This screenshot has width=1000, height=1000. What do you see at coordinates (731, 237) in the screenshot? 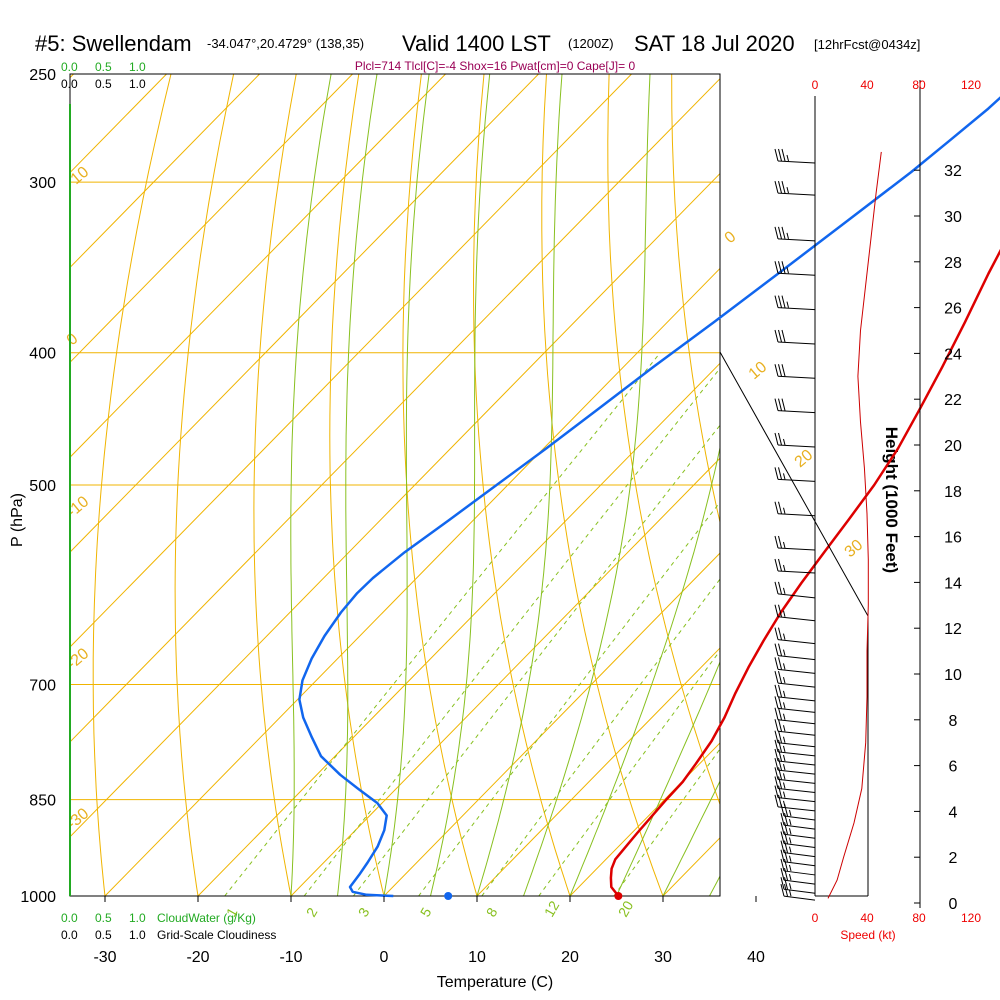
I see `isotherm-label: 0` at bounding box center [731, 237].